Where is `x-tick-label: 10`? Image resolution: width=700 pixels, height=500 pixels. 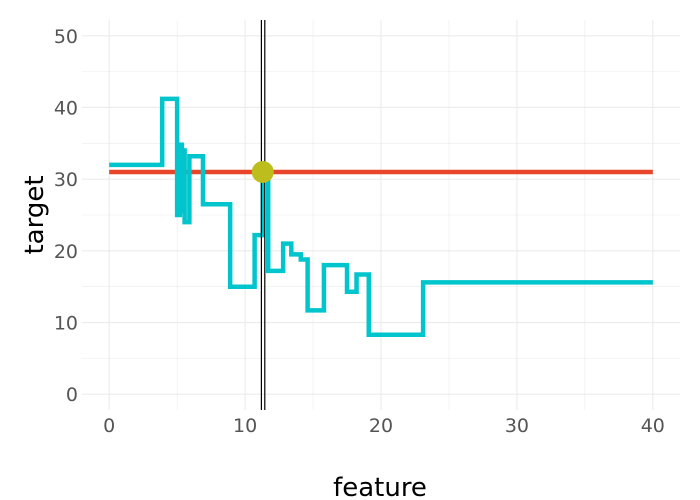
x-tick-label: 10 is located at coordinates (245, 426).